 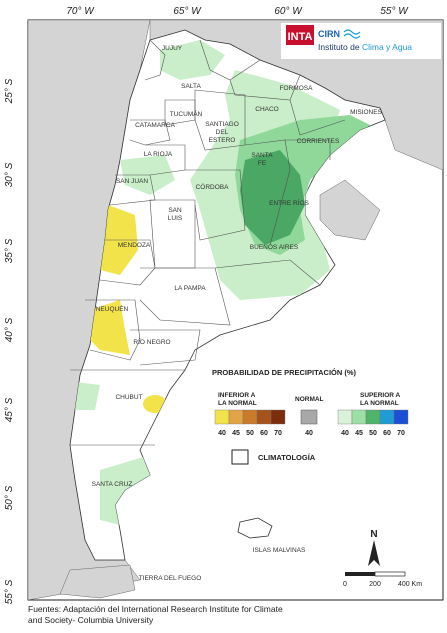 What do you see at coordinates (187, 11) in the screenshot?
I see `lon-label-65w: 65° W` at bounding box center [187, 11].